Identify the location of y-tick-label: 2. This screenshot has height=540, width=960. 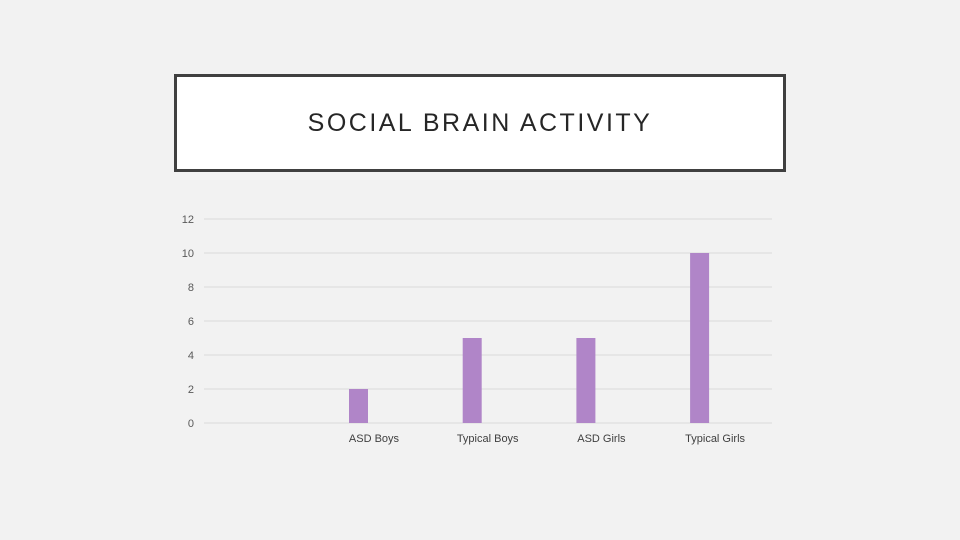
(191, 390).